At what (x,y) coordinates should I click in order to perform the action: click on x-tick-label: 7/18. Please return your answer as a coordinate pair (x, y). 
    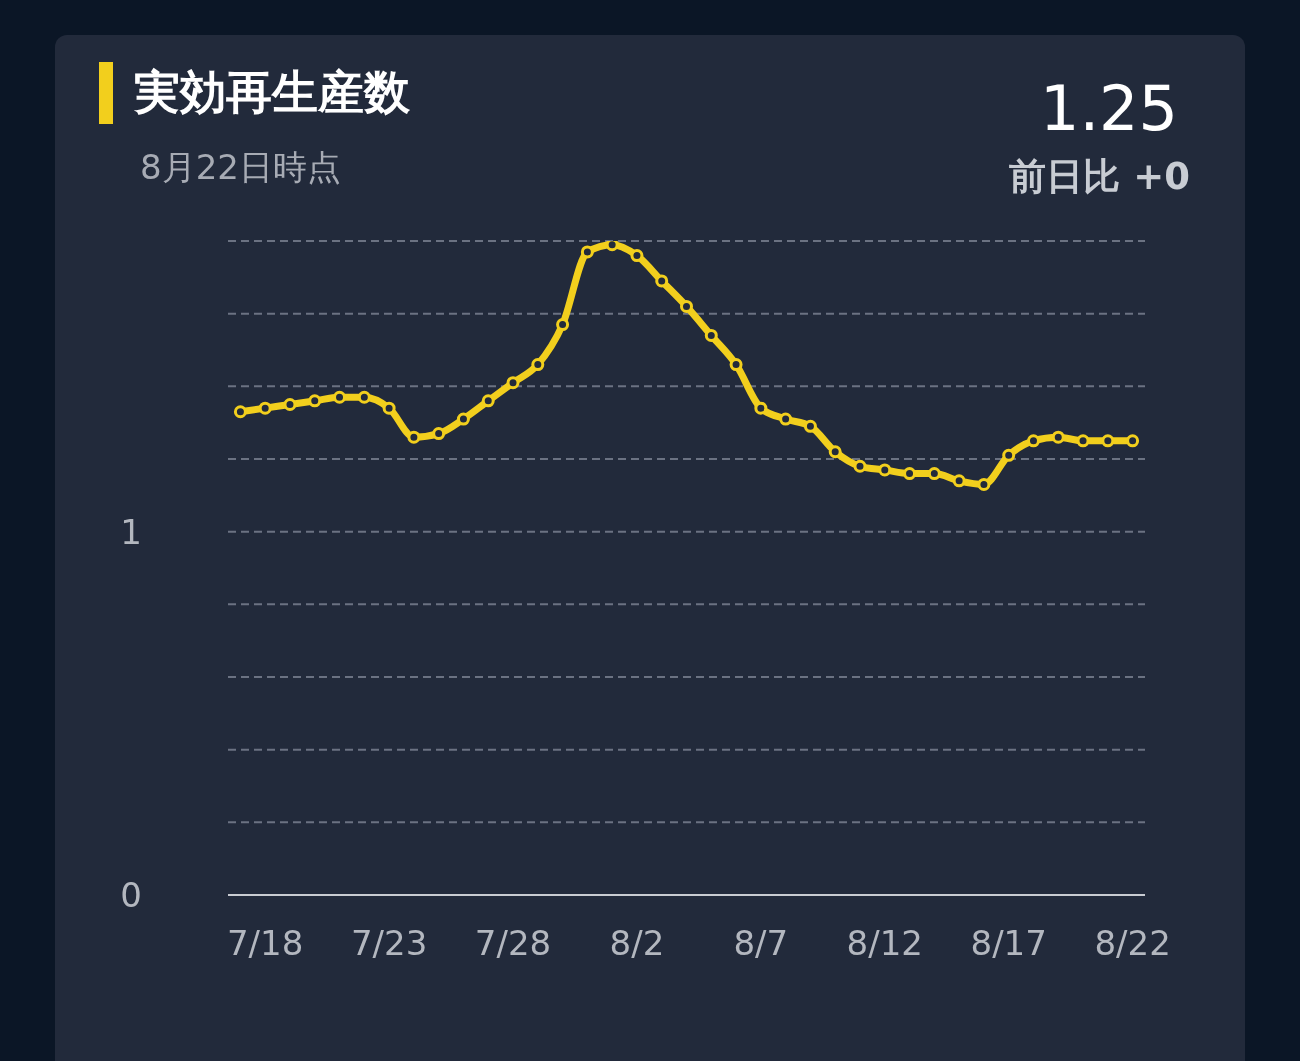
    Looking at the image, I should click on (265, 943).